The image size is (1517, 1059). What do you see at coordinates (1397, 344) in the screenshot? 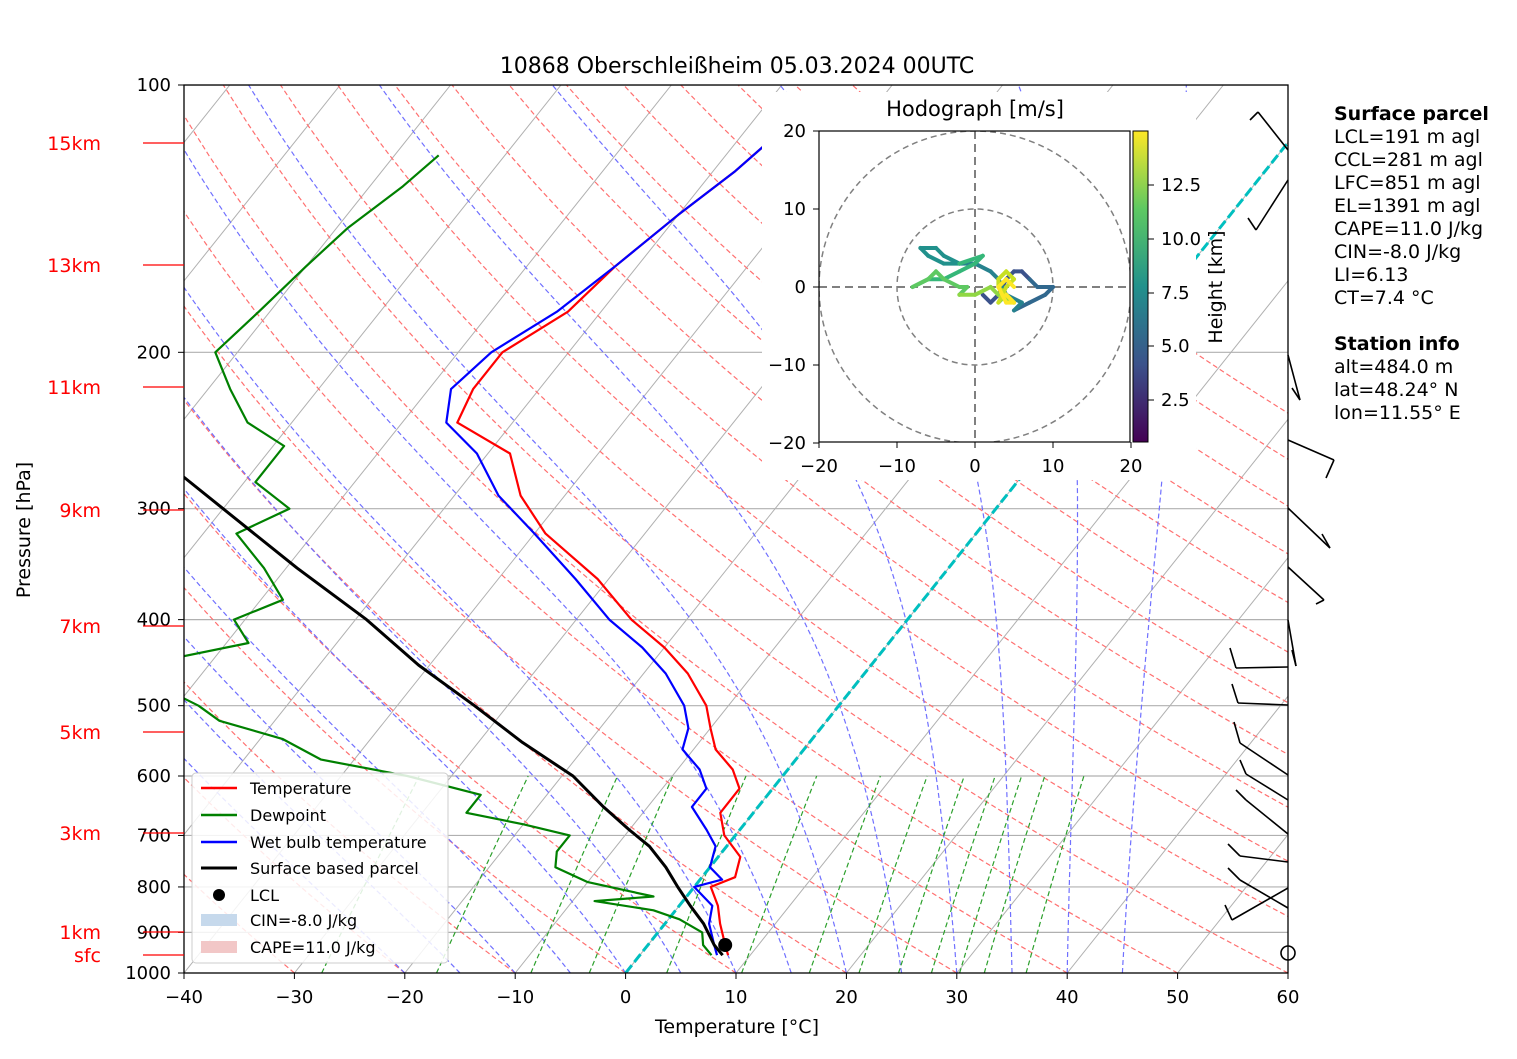
I see `station-info-heading: Station info` at bounding box center [1397, 344].